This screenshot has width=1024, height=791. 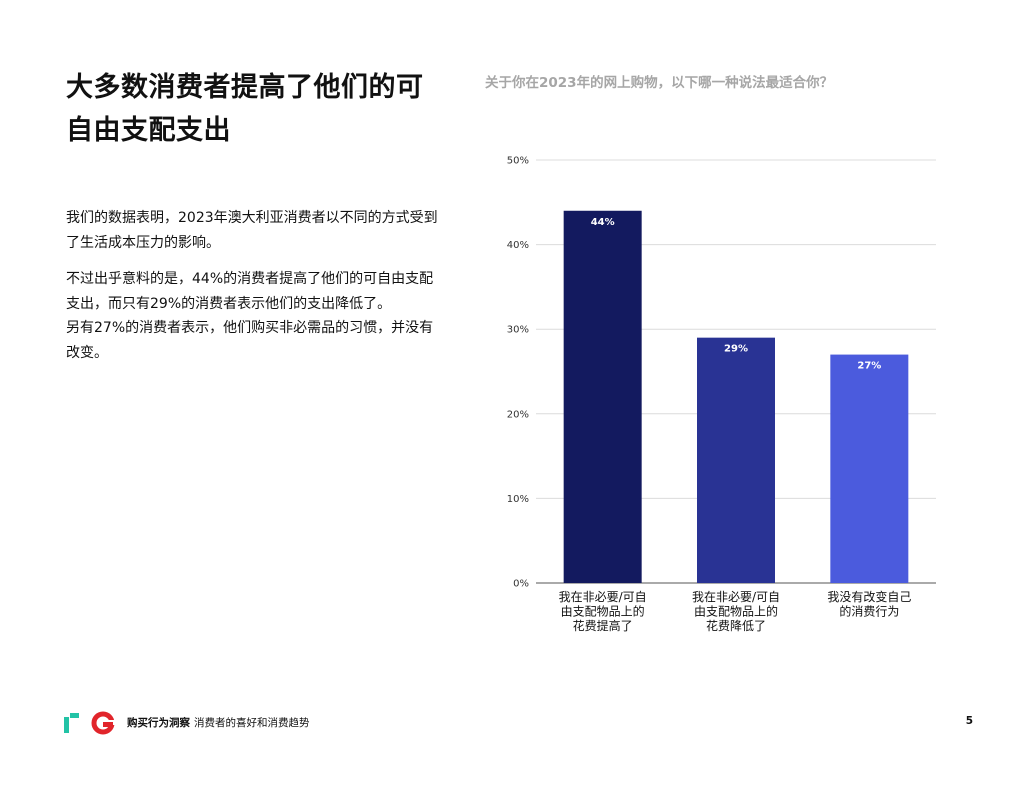 I want to click on y-tick-label: 0%, so click(x=521, y=584).